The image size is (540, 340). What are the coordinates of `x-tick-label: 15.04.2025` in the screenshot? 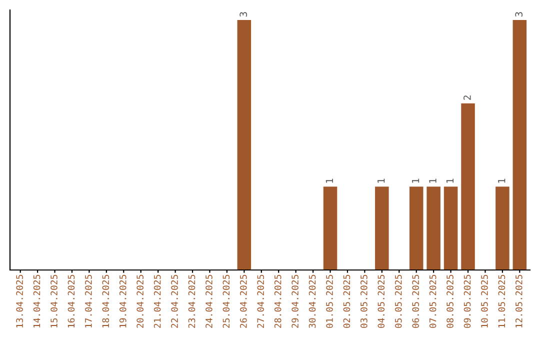 It's located at (54, 301).